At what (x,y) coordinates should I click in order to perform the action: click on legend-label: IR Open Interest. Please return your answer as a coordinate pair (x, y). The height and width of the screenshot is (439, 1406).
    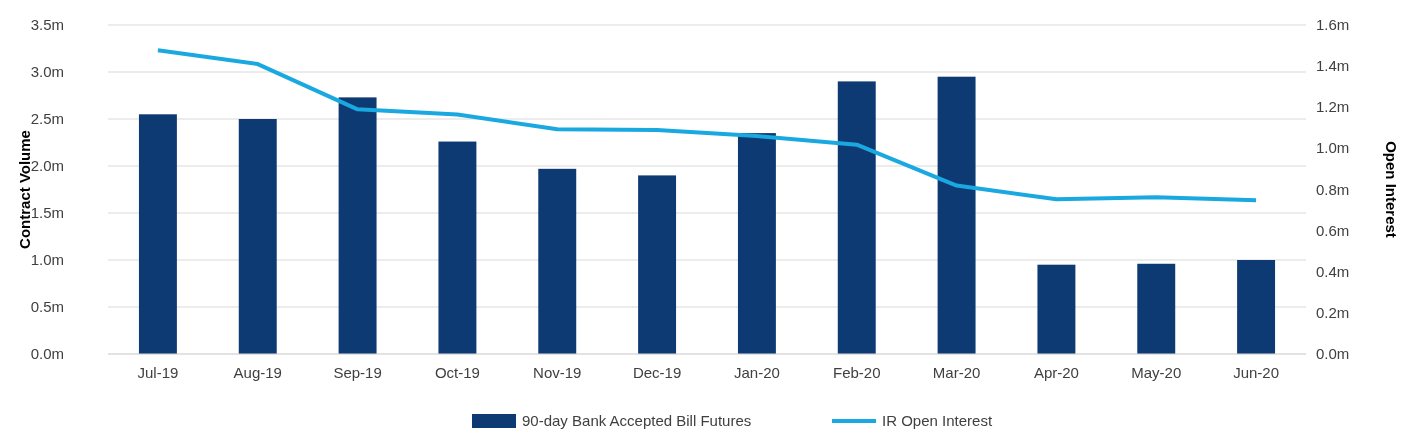
    Looking at the image, I should click on (937, 420).